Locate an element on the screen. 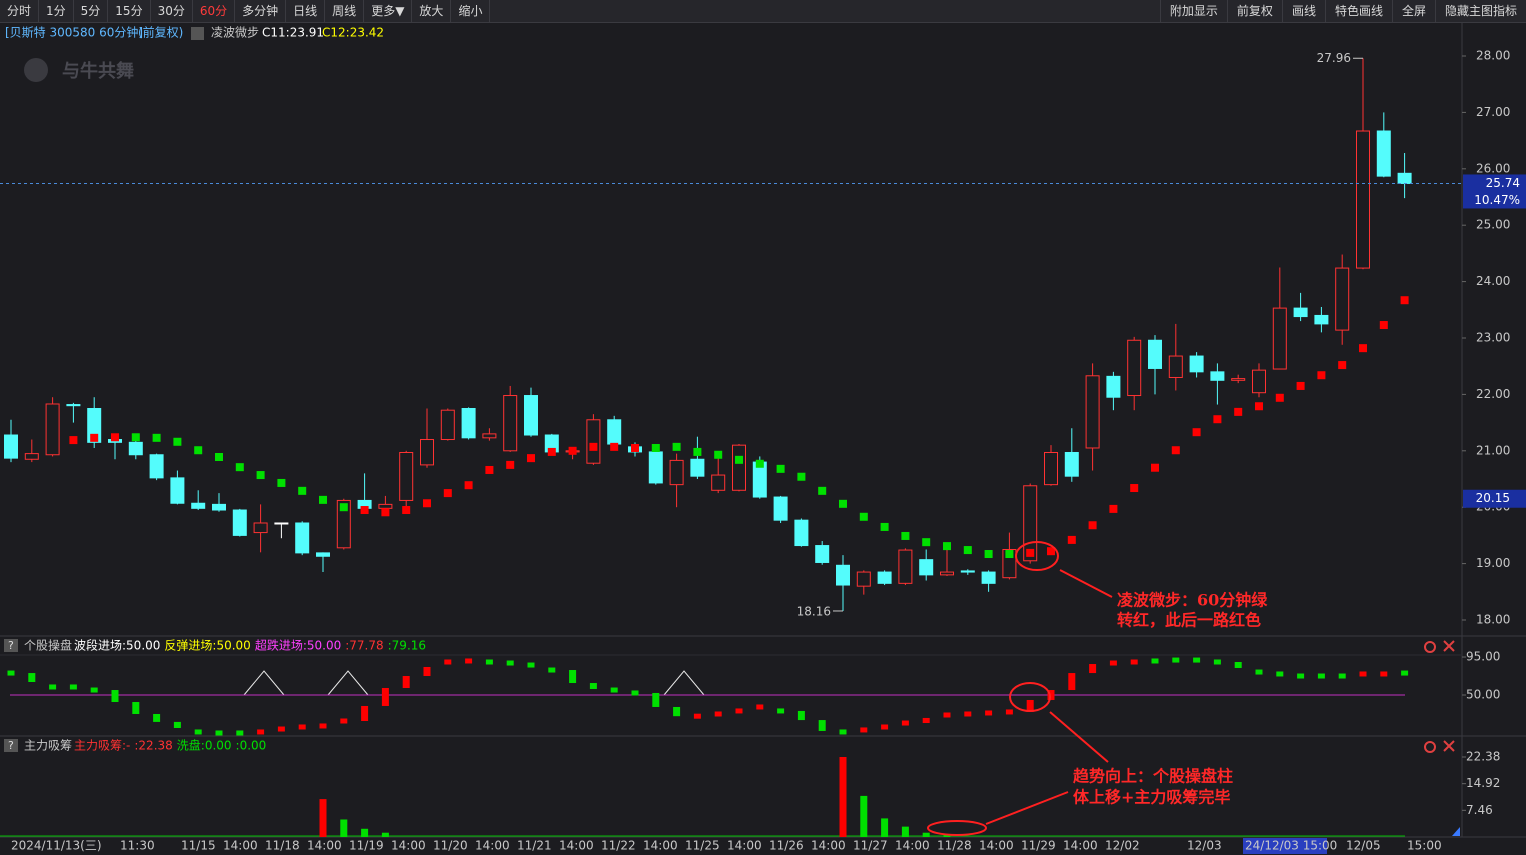  tb-button: 60分 is located at coordinates (214, 11).